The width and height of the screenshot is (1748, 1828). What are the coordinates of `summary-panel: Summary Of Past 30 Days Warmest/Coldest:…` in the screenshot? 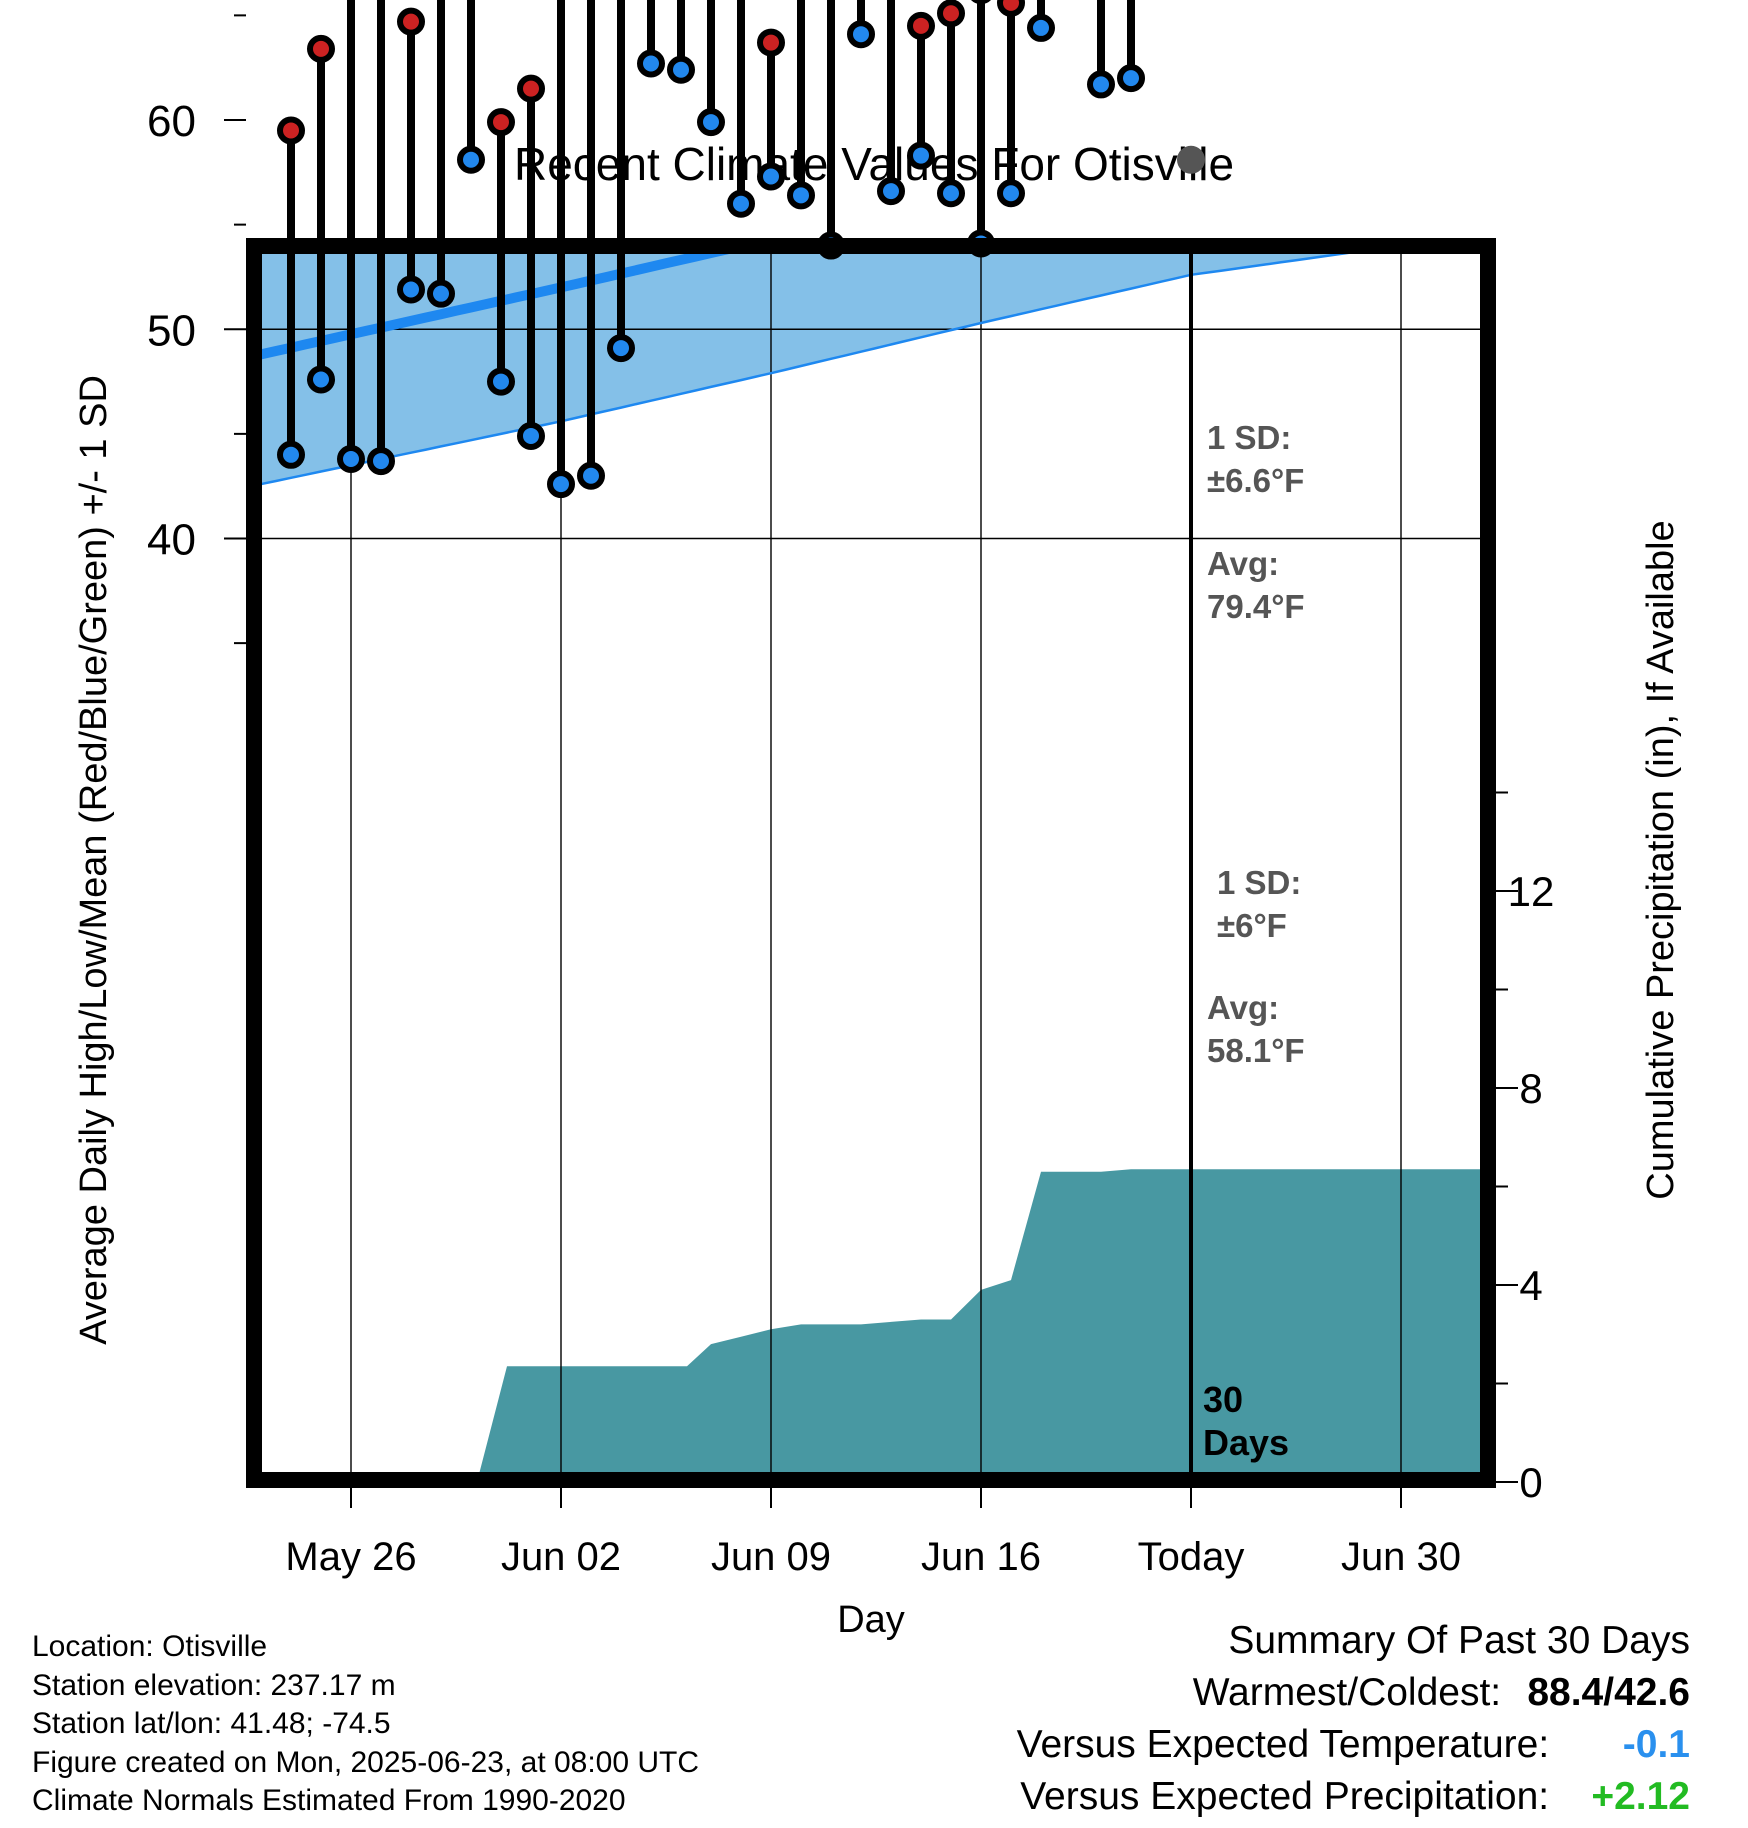 It's located at (1353, 1719).